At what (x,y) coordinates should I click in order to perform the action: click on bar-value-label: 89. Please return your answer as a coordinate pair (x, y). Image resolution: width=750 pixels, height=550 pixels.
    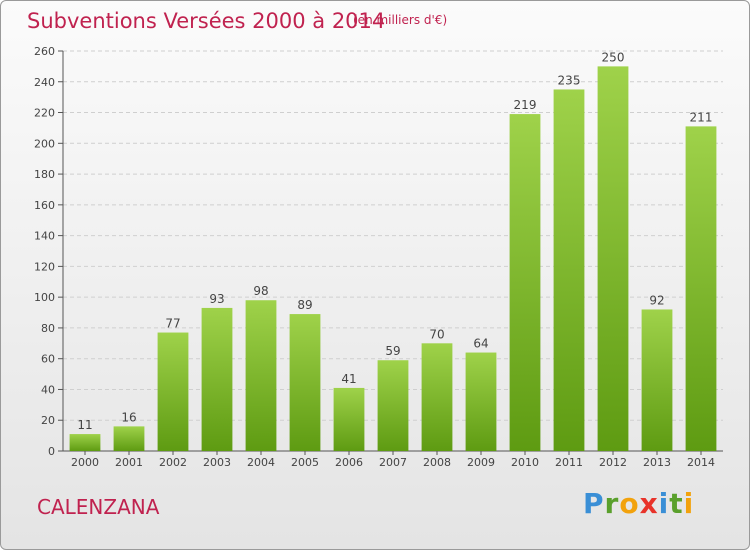
    Looking at the image, I should click on (304, 305).